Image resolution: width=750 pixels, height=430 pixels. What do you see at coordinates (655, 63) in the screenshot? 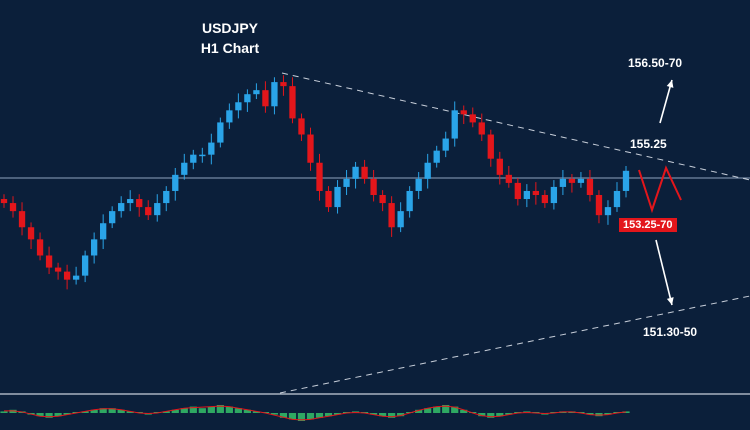
I see `upper-target-label: 156.50-70` at bounding box center [655, 63].